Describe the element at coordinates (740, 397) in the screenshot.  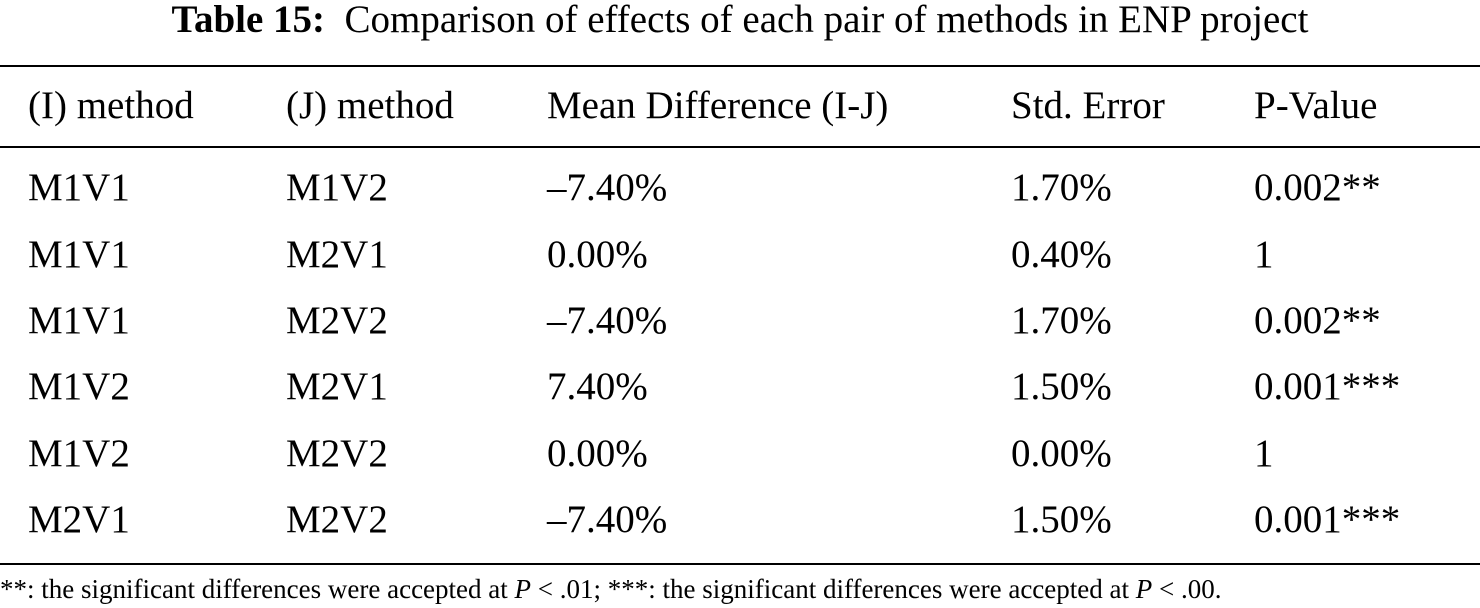
I see `table-row: M1V2 M2V1 7.40% 1.50% 0.001***` at that location.